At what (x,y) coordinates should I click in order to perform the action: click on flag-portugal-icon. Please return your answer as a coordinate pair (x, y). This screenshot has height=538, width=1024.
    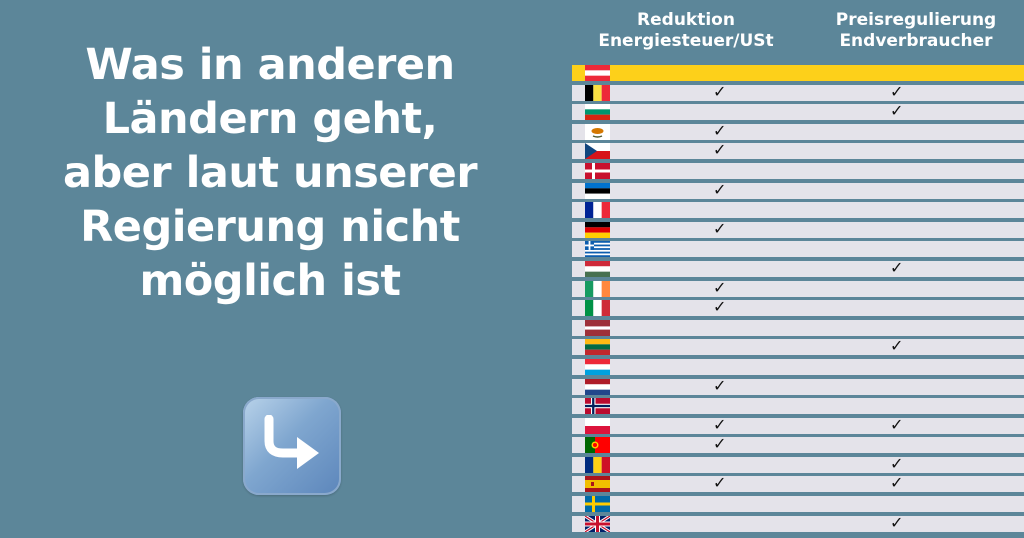
    Looking at the image, I should click on (597, 445).